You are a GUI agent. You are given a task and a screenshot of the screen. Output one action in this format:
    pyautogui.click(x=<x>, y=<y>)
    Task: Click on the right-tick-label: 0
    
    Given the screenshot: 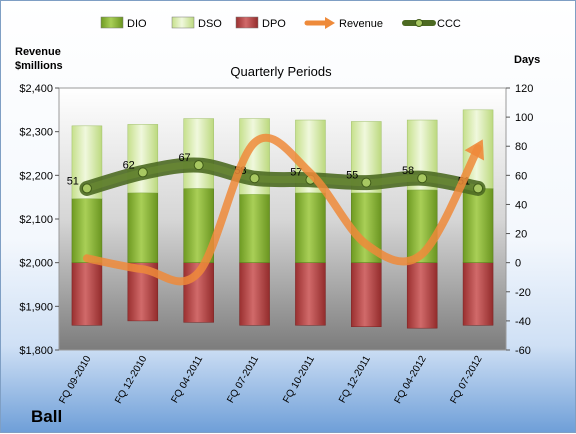 What is the action you would take?
    pyautogui.click(x=518, y=264)
    